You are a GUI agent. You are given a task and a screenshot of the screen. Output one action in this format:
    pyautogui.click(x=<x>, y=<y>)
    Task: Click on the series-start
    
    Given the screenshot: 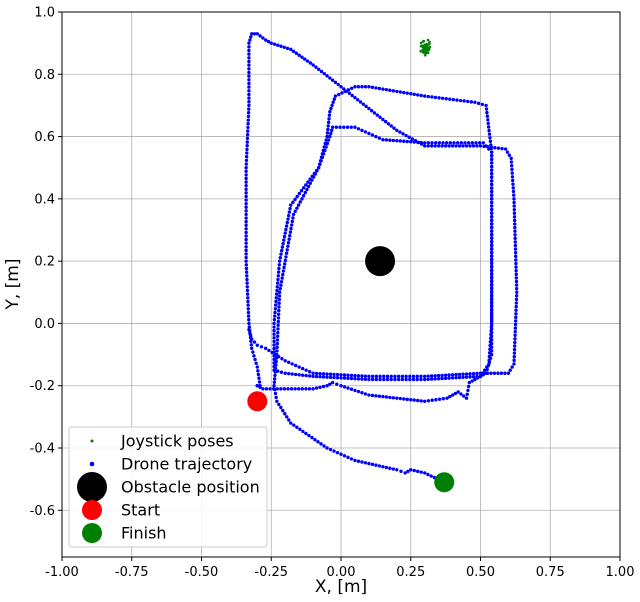 What is the action you would take?
    pyautogui.click(x=257, y=401)
    